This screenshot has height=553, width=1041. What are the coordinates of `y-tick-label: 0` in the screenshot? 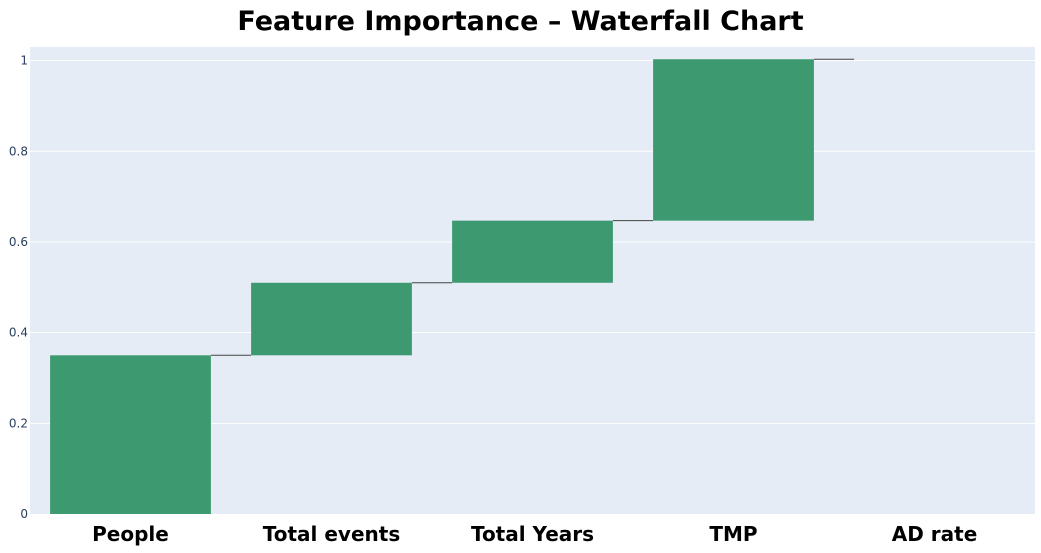 It's located at (24, 514).